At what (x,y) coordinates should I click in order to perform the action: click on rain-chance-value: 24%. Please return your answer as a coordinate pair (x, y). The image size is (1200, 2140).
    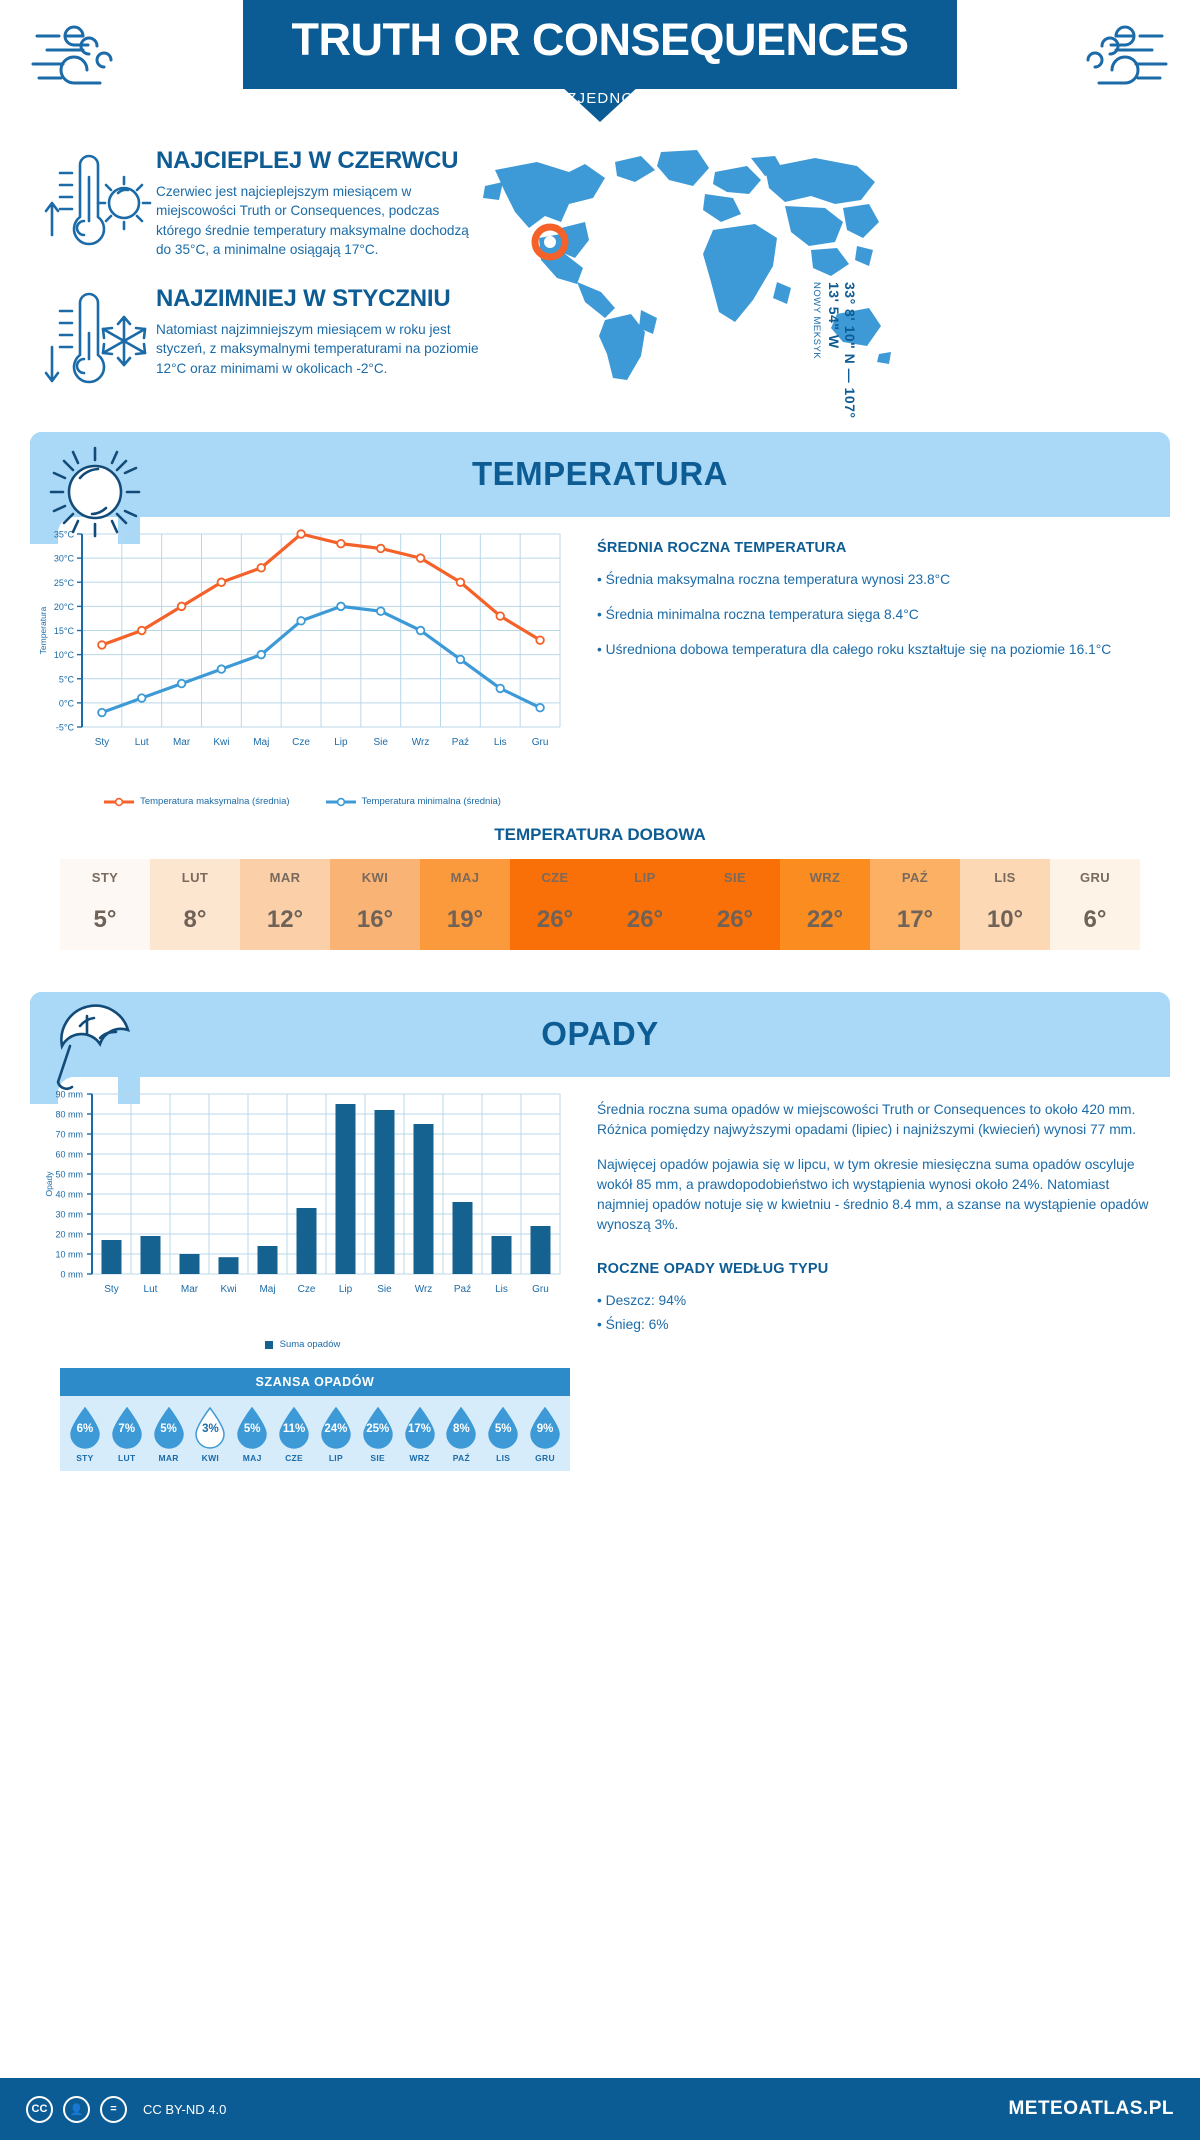
    Looking at the image, I should click on (336, 1429).